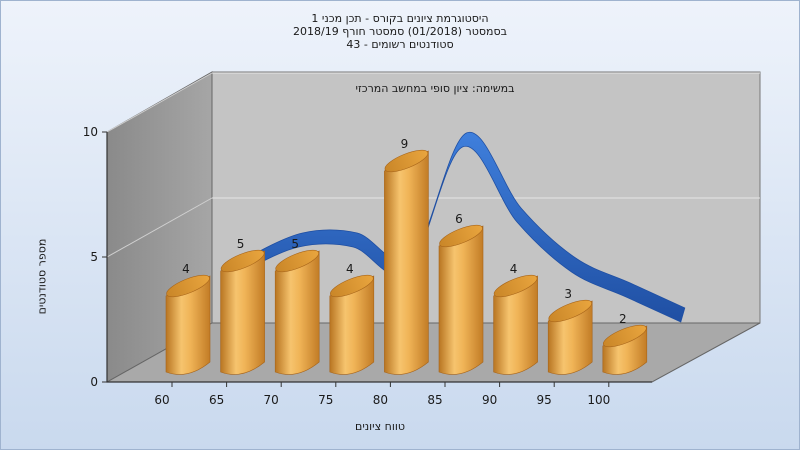 This screenshot has height=450, width=800. Describe the element at coordinates (271, 400) in the screenshot. I see `x-tick-label: 70` at that location.